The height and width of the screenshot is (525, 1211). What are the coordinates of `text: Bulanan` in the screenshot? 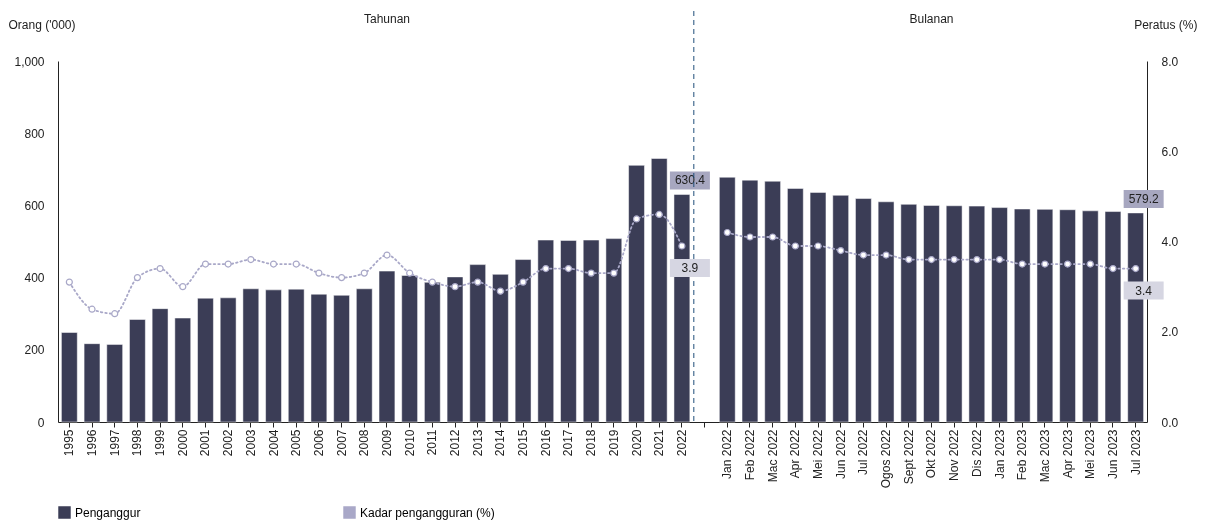 It's located at (931, 19).